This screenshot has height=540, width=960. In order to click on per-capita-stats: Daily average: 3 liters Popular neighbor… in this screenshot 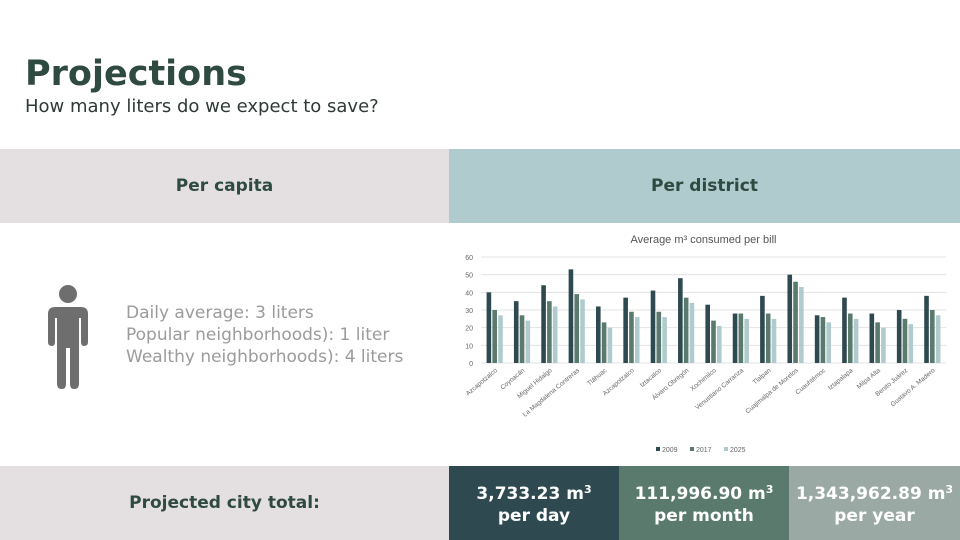, I will do `click(264, 335)`.